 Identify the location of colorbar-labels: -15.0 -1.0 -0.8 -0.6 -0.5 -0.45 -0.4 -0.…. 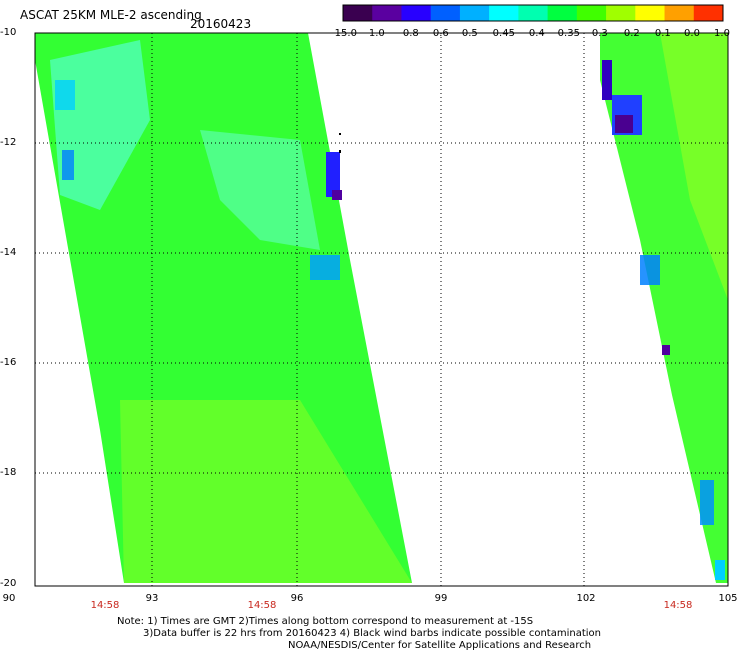
(530, 34).